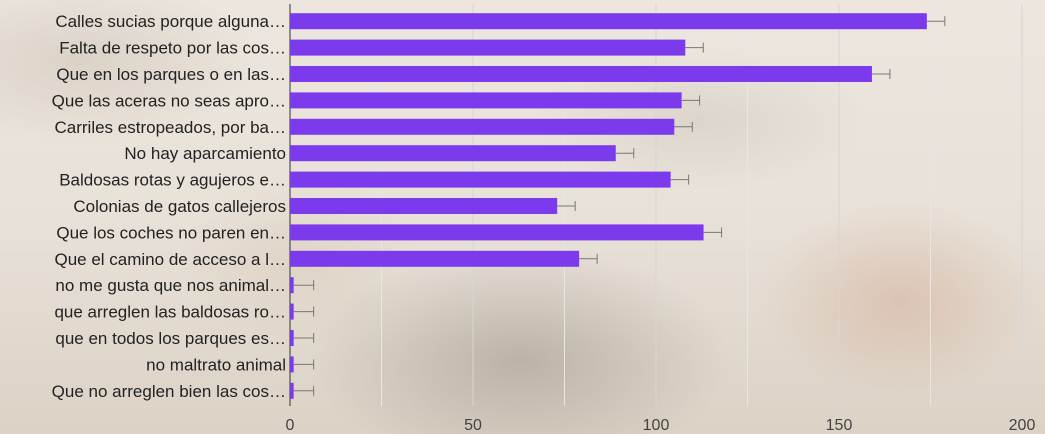 This screenshot has height=434, width=1045. I want to click on category-label: Colonias de gatos callejeros, so click(179, 206).